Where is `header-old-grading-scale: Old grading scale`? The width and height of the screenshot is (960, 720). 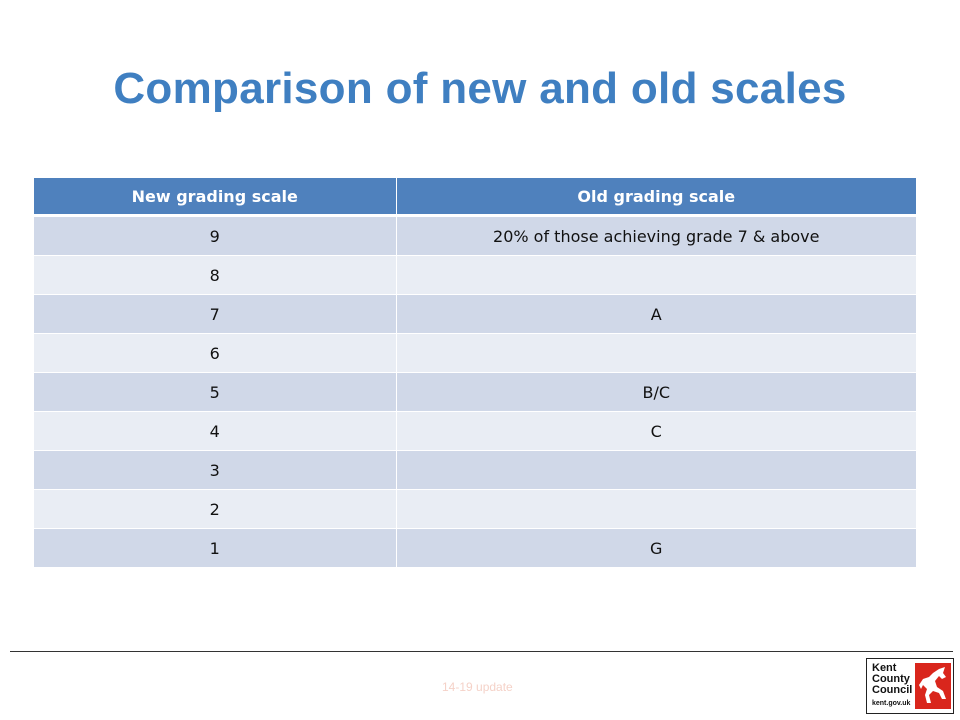
header-old-grading-scale: Old grading scale is located at coordinates (655, 197).